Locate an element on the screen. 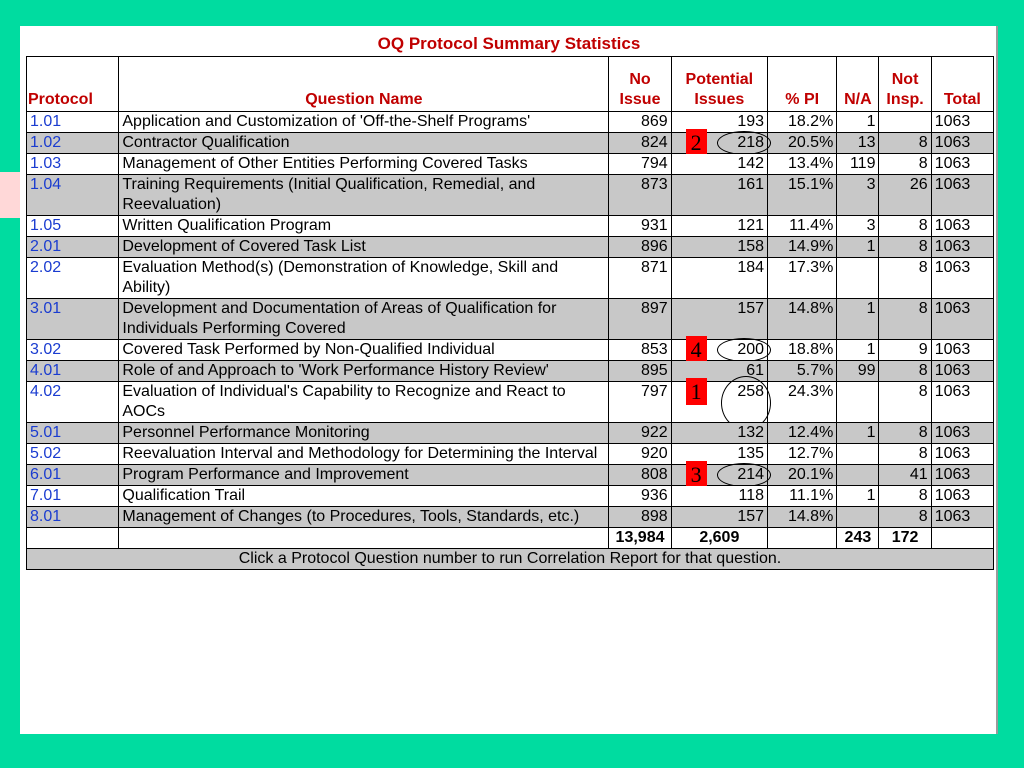 The image size is (1024, 768). potential-issues-value: 200 4 is located at coordinates (721, 349).